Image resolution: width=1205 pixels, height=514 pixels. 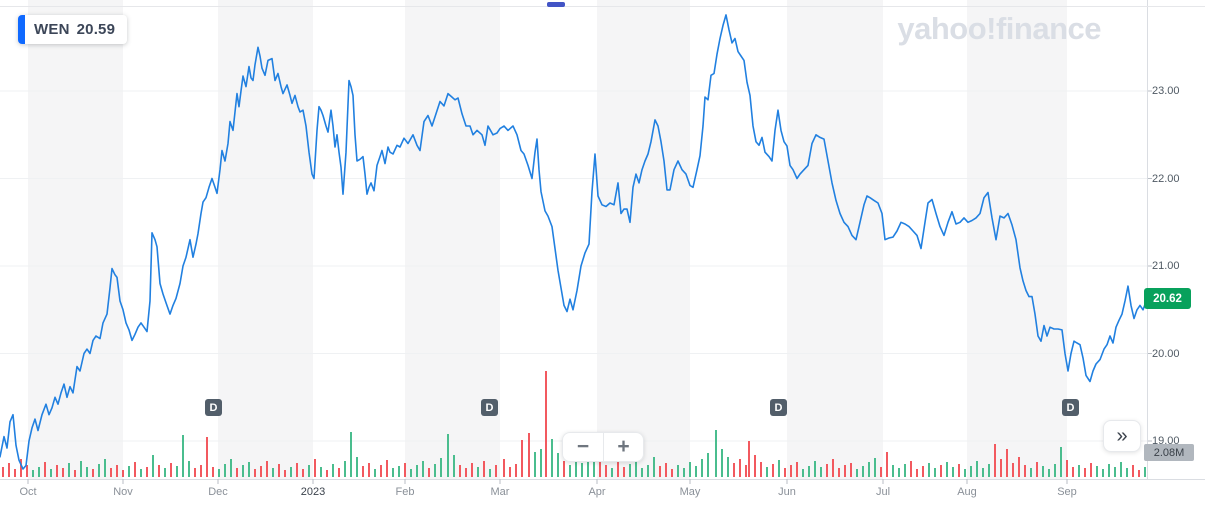 What do you see at coordinates (1067, 492) in the screenshot?
I see `x-axis-label: Sep` at bounding box center [1067, 492].